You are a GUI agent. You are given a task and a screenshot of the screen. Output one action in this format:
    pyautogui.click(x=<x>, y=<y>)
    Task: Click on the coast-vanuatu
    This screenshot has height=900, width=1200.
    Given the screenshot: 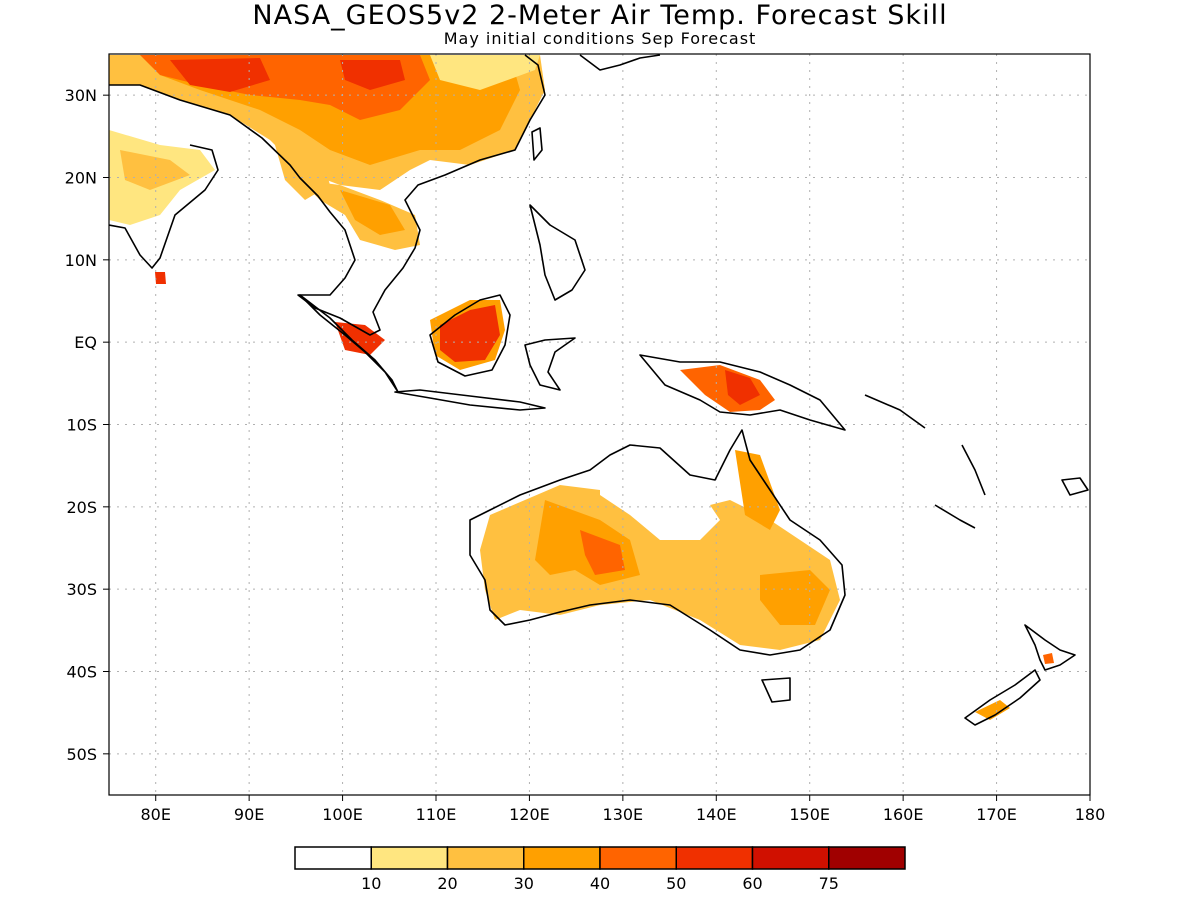 What is the action you would take?
    pyautogui.click(x=973, y=470)
    